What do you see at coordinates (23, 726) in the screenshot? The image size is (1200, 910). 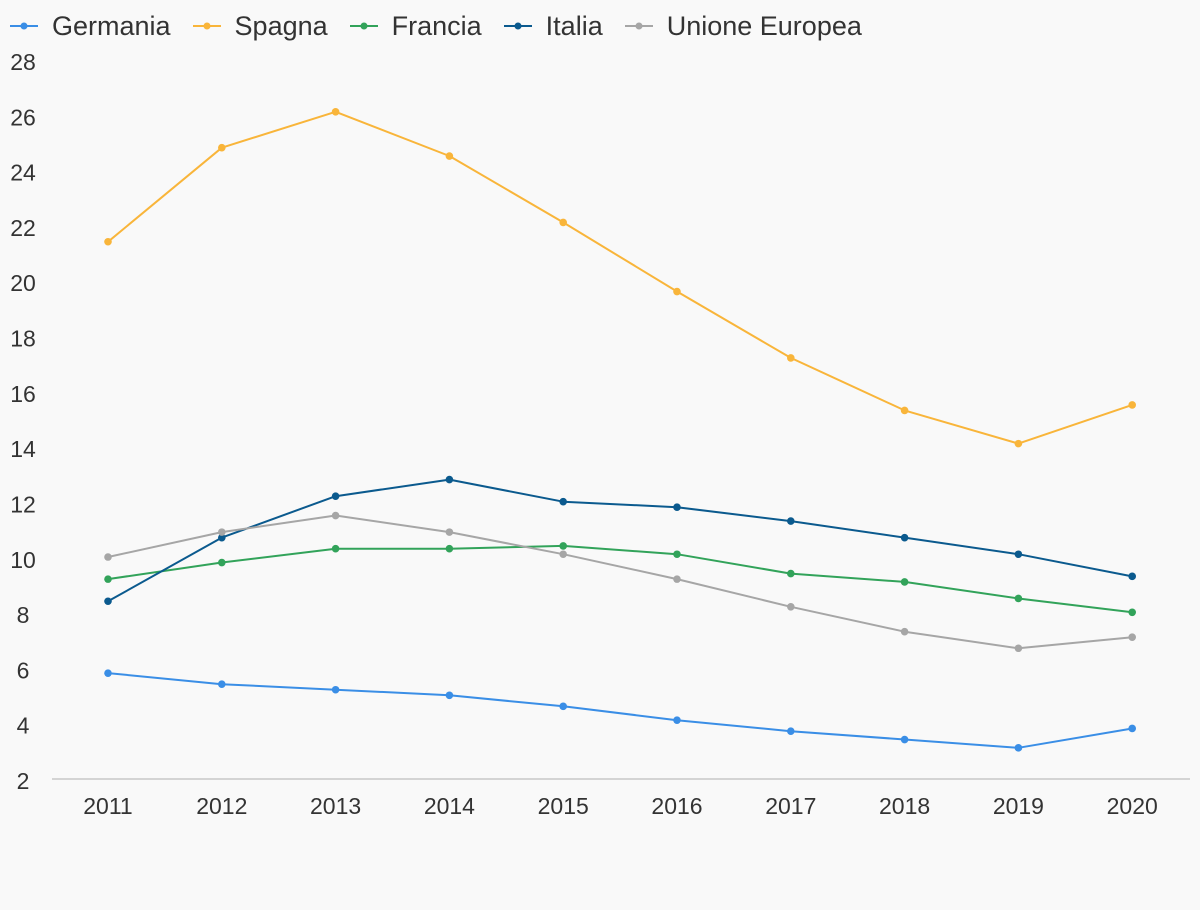 I see `y-tick-label: 4` at bounding box center [23, 726].